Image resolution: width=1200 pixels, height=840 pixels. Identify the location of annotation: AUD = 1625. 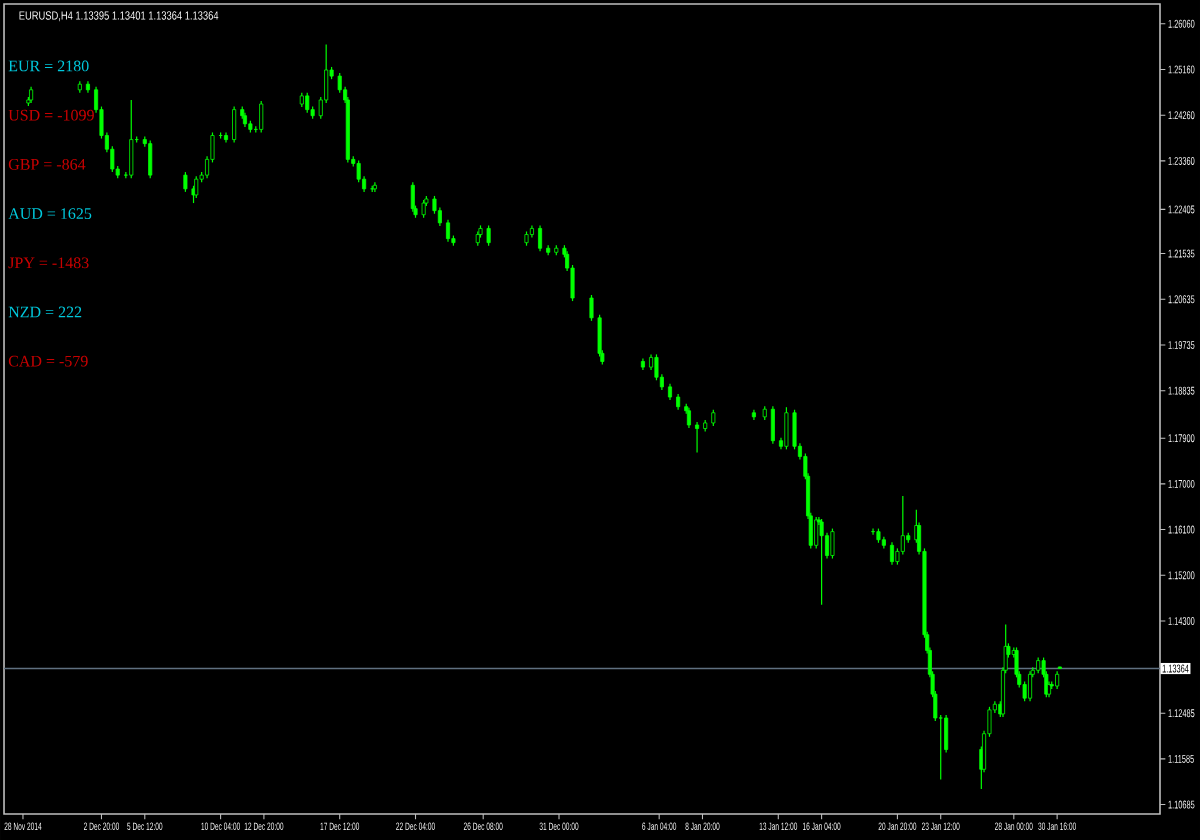
(50, 213).